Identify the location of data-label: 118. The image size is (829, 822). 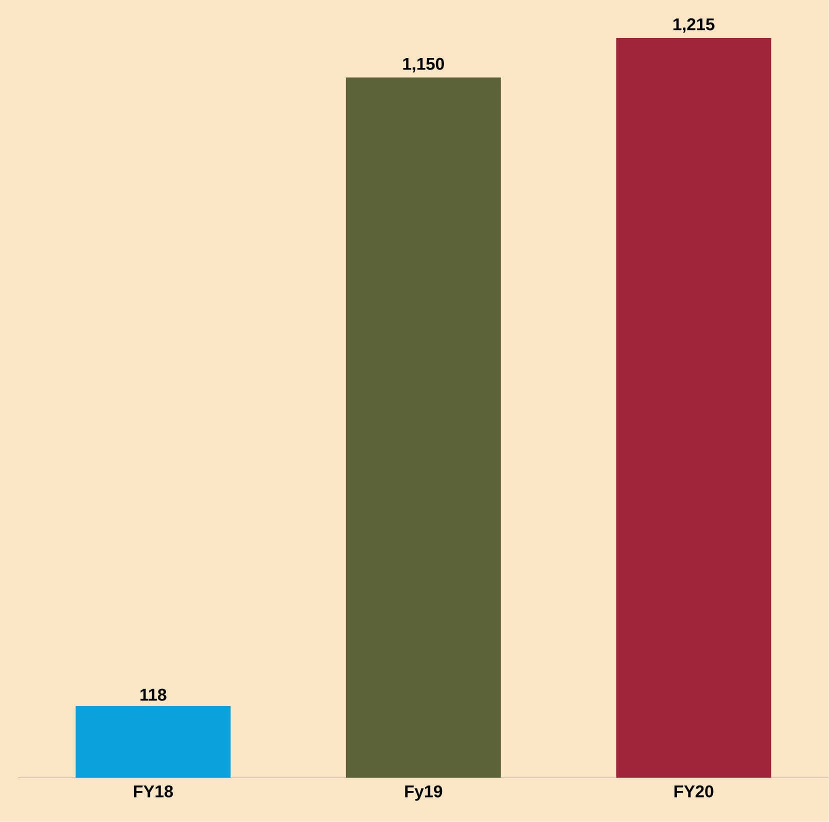
(153, 694).